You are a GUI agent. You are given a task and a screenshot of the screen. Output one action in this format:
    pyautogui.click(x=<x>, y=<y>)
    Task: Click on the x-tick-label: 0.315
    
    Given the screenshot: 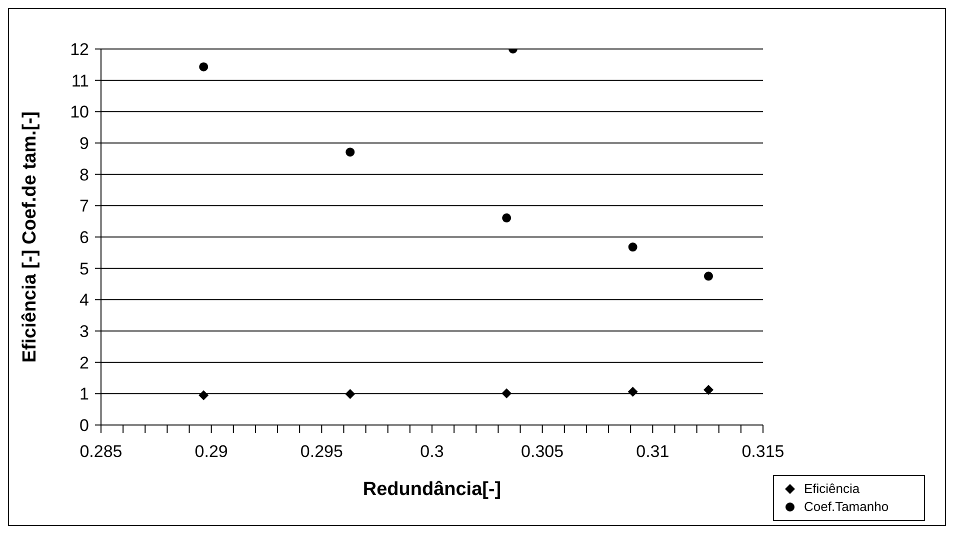 What is the action you would take?
    pyautogui.click(x=763, y=451)
    